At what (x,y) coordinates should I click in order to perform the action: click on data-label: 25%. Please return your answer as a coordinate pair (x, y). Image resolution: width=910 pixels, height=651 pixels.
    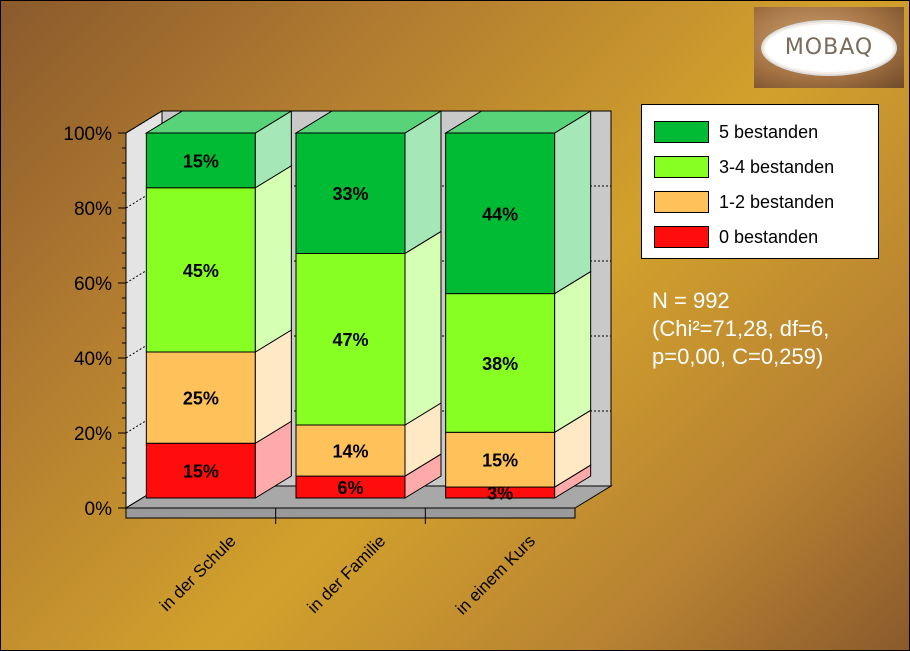
    Looking at the image, I should click on (201, 399).